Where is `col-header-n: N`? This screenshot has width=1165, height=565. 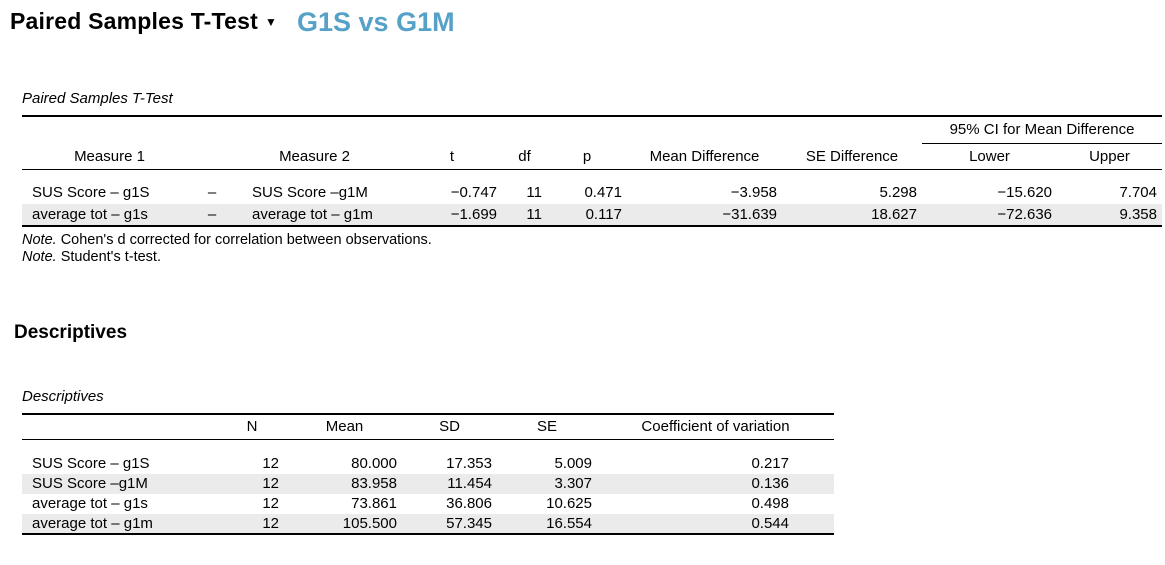 col-header-n: N is located at coordinates (252, 427).